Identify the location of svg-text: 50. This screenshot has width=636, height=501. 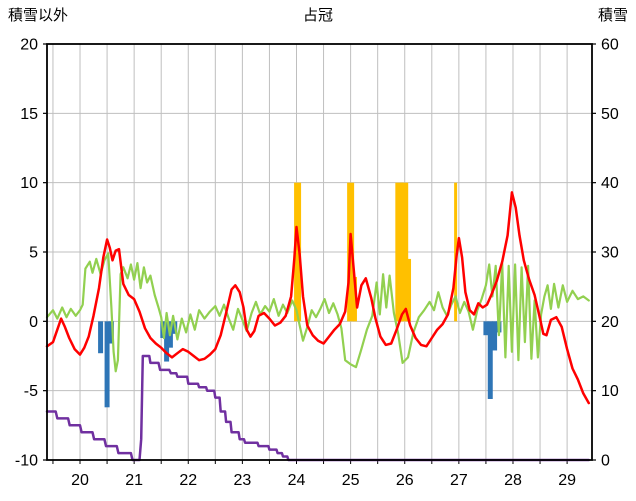
(610, 114).